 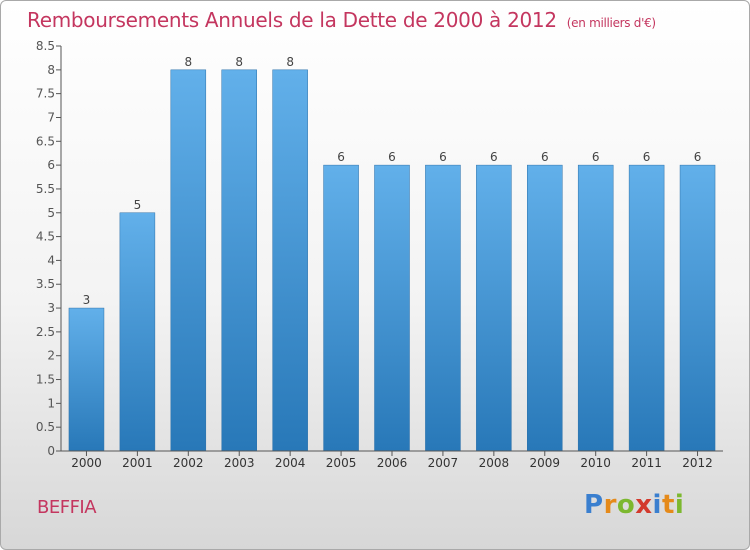 I want to click on y-tick-label: 0, so click(x=51, y=451).